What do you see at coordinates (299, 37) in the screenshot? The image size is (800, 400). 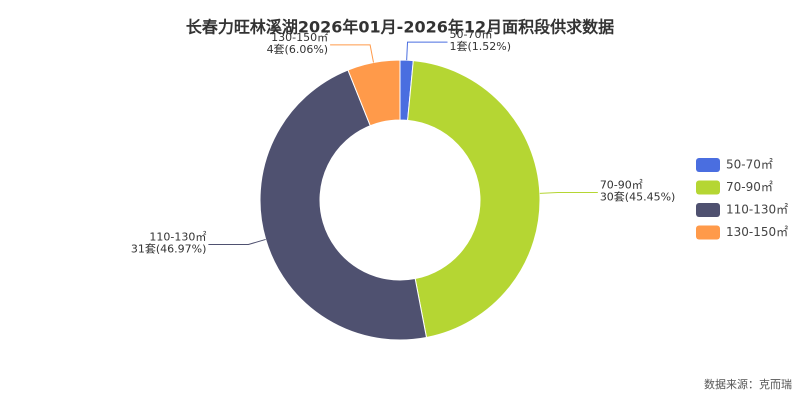 I see `slice-label: 130-150㎡` at bounding box center [299, 37].